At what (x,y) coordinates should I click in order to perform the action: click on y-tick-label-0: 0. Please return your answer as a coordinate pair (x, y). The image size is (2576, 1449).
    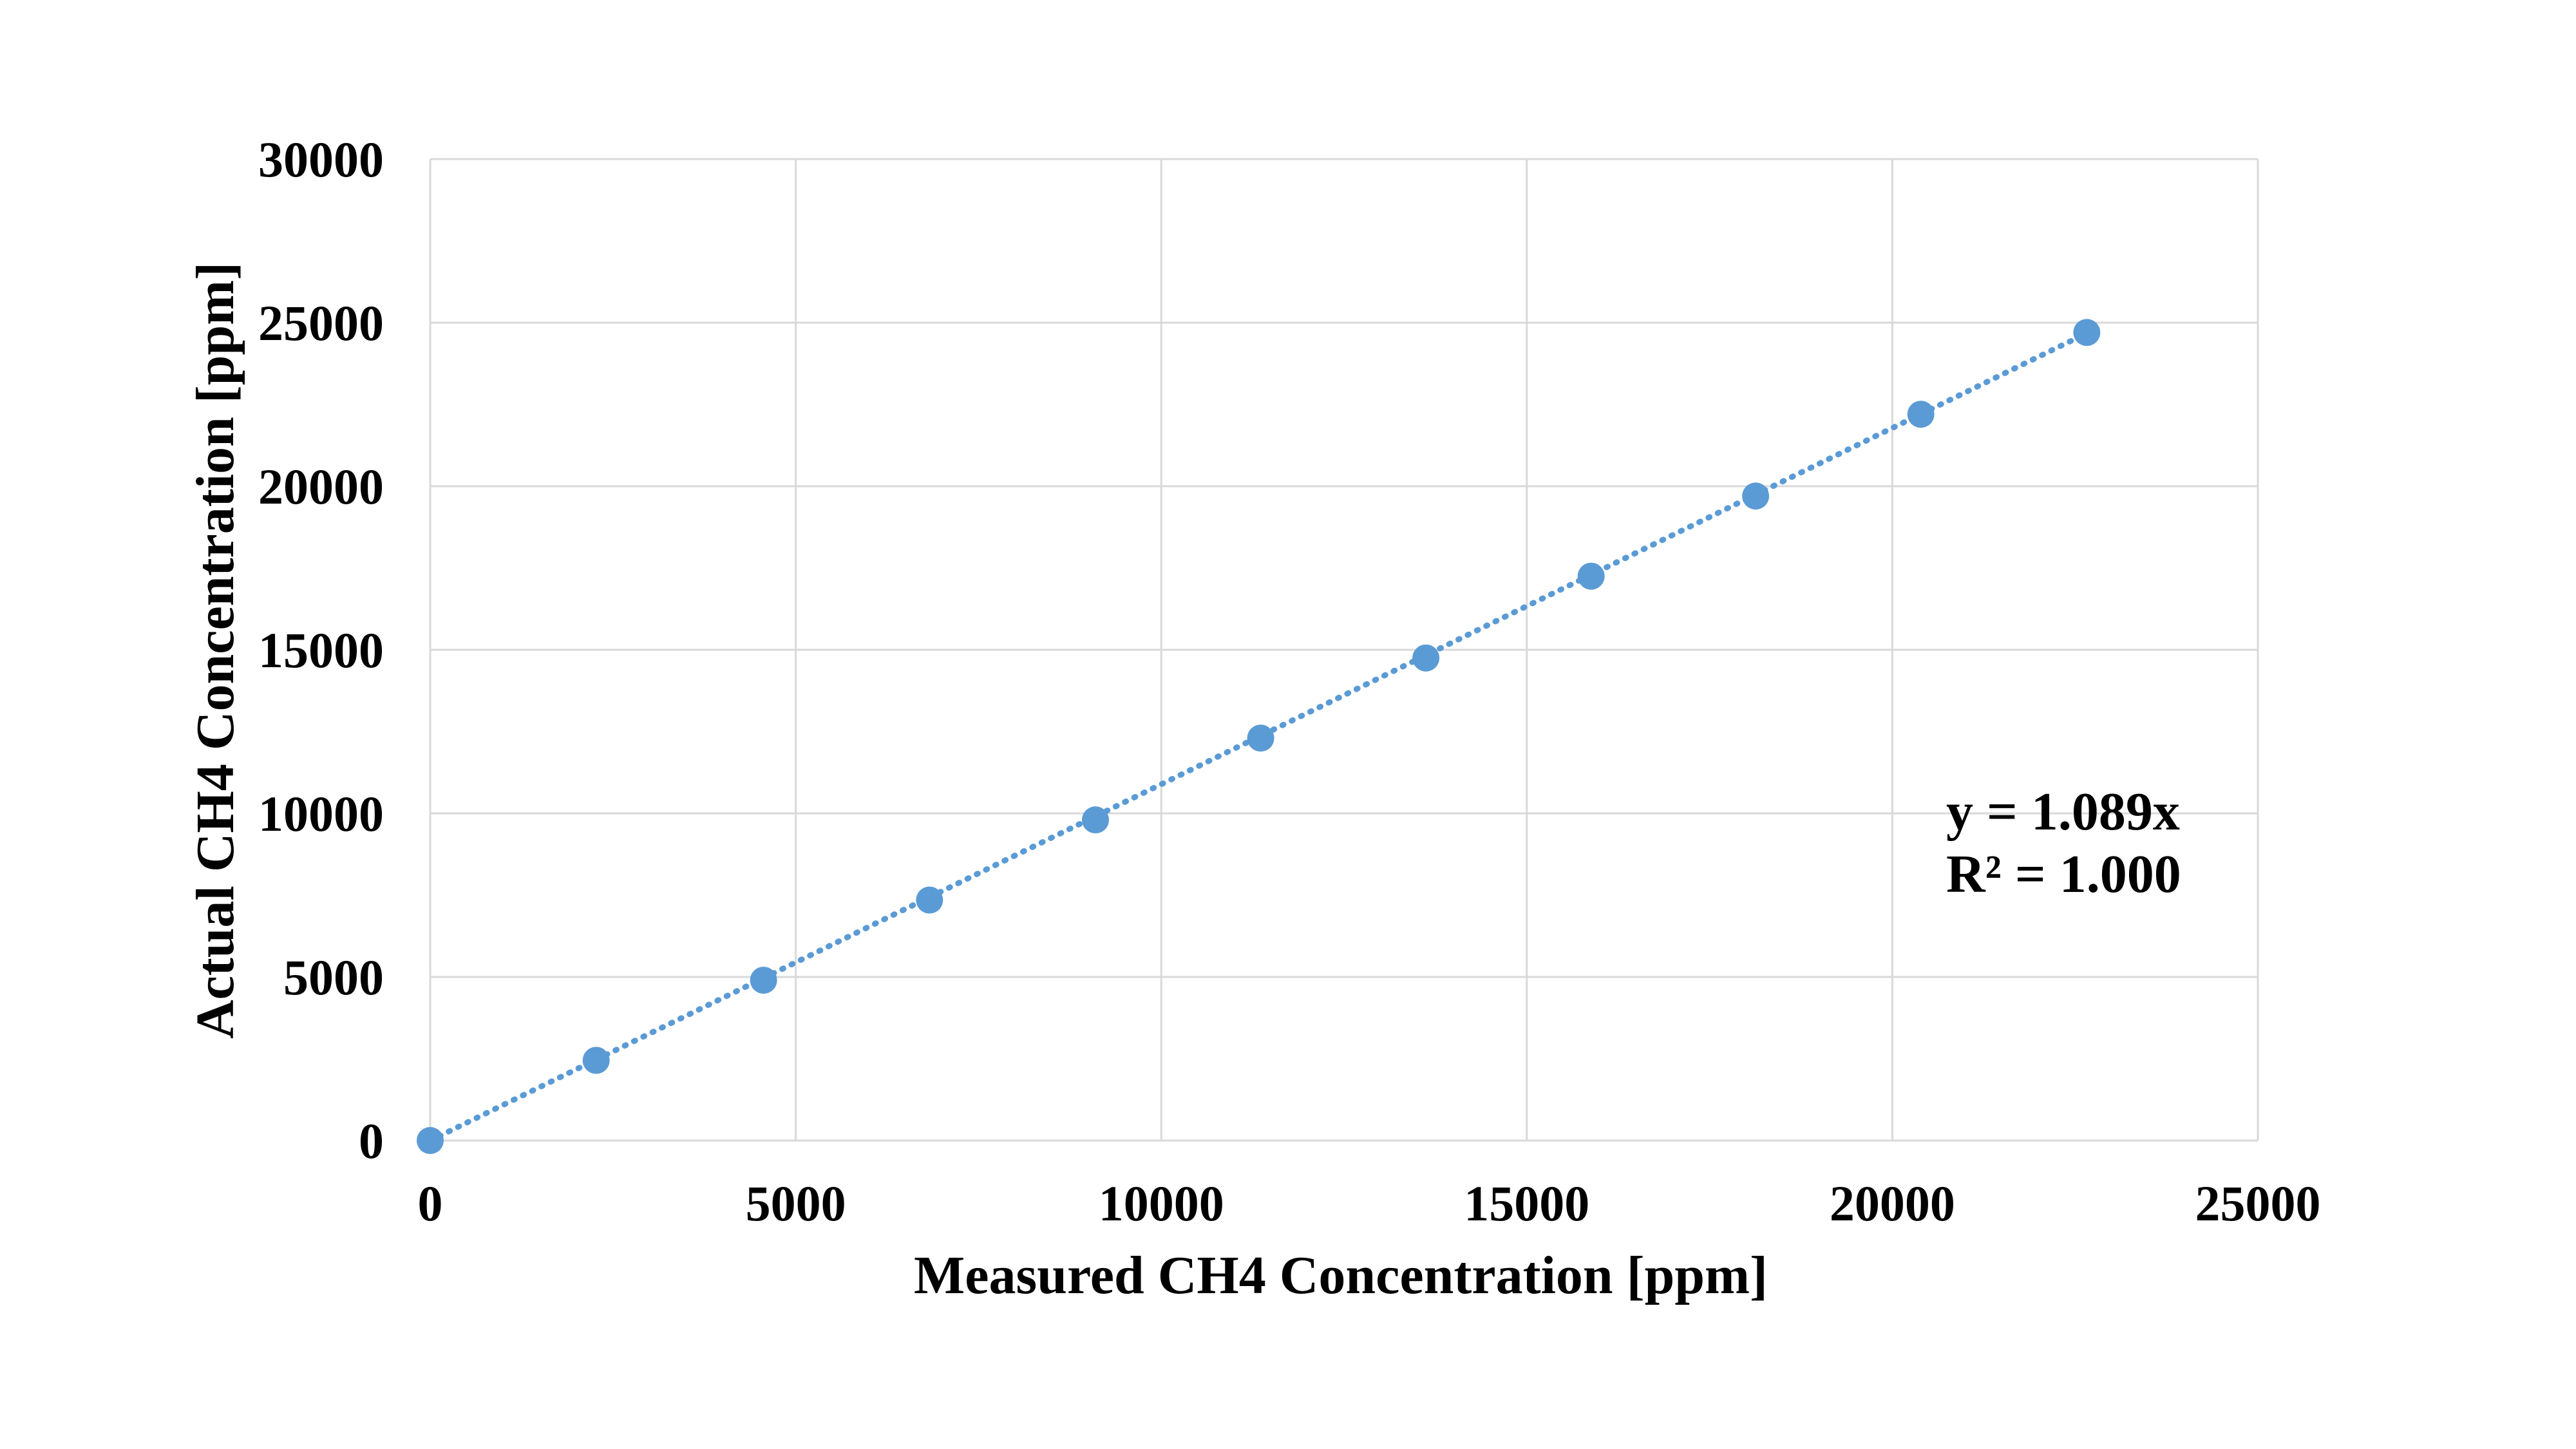
    Looking at the image, I should click on (371, 1141).